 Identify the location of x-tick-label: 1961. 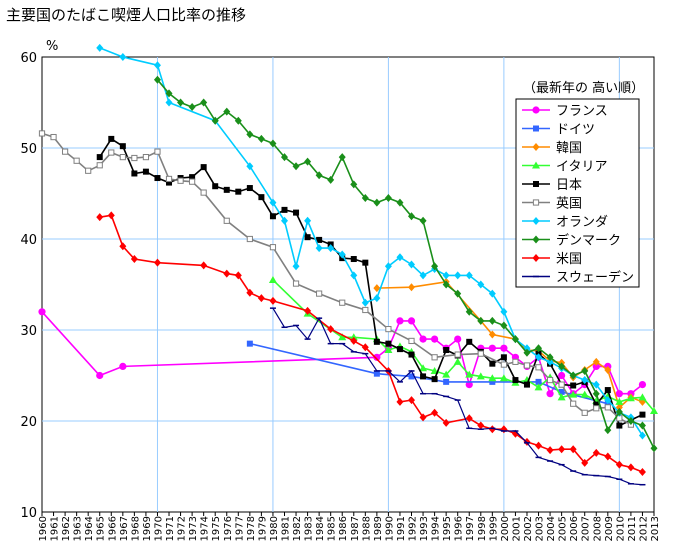
(55, 528).